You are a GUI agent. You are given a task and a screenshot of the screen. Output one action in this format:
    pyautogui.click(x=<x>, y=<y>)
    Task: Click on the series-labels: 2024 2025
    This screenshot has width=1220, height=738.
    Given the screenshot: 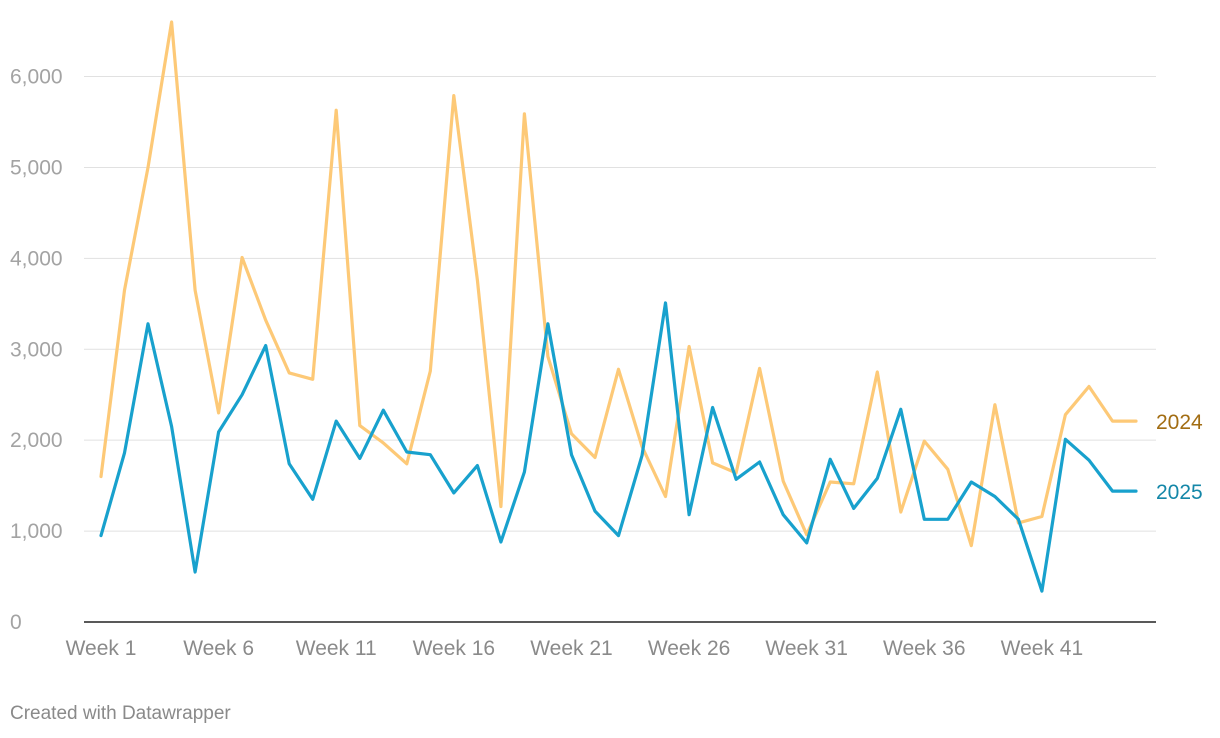 What is the action you would take?
    pyautogui.click(x=1179, y=457)
    